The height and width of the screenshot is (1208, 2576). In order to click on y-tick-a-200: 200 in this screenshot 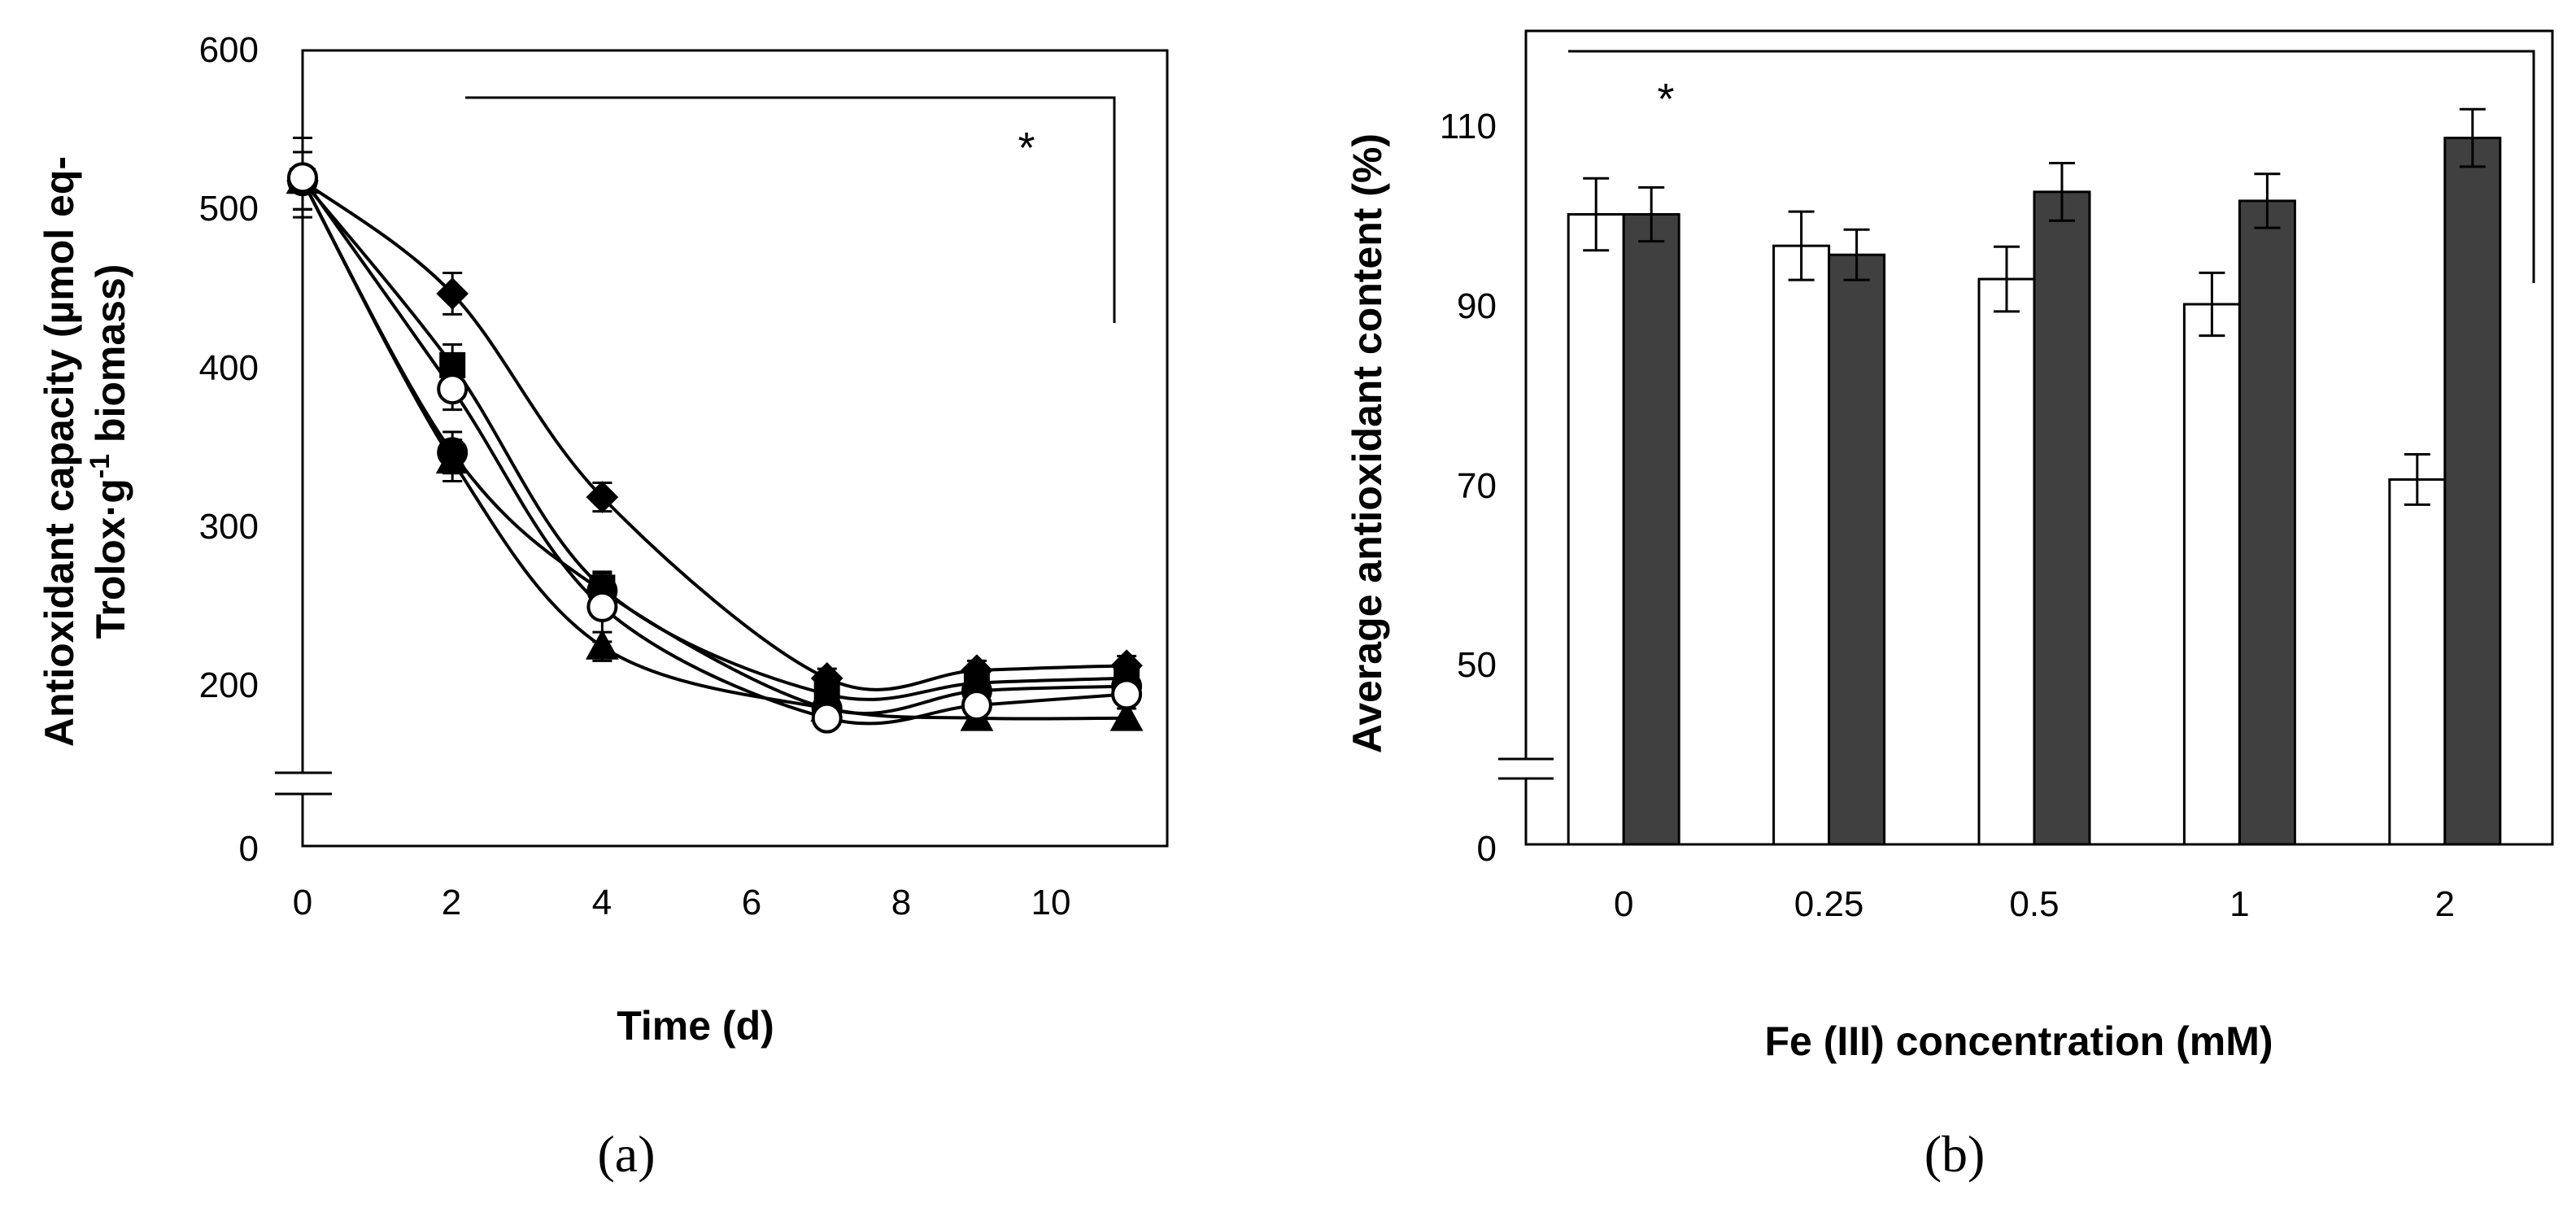, I will do `click(229, 685)`.